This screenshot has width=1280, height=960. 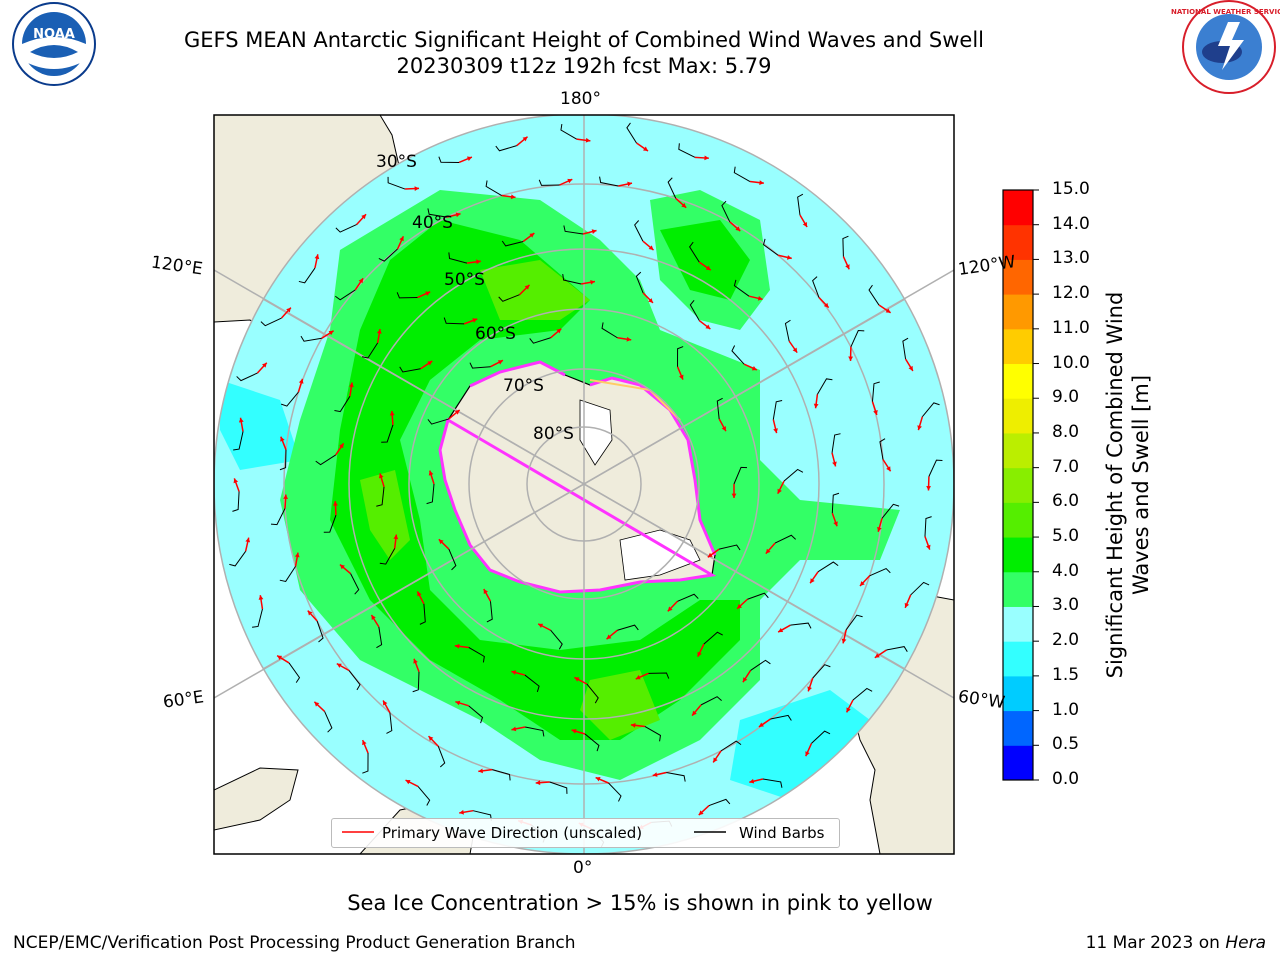 What do you see at coordinates (1071, 258) in the screenshot?
I see `colorbar-tick-label: 13.0` at bounding box center [1071, 258].